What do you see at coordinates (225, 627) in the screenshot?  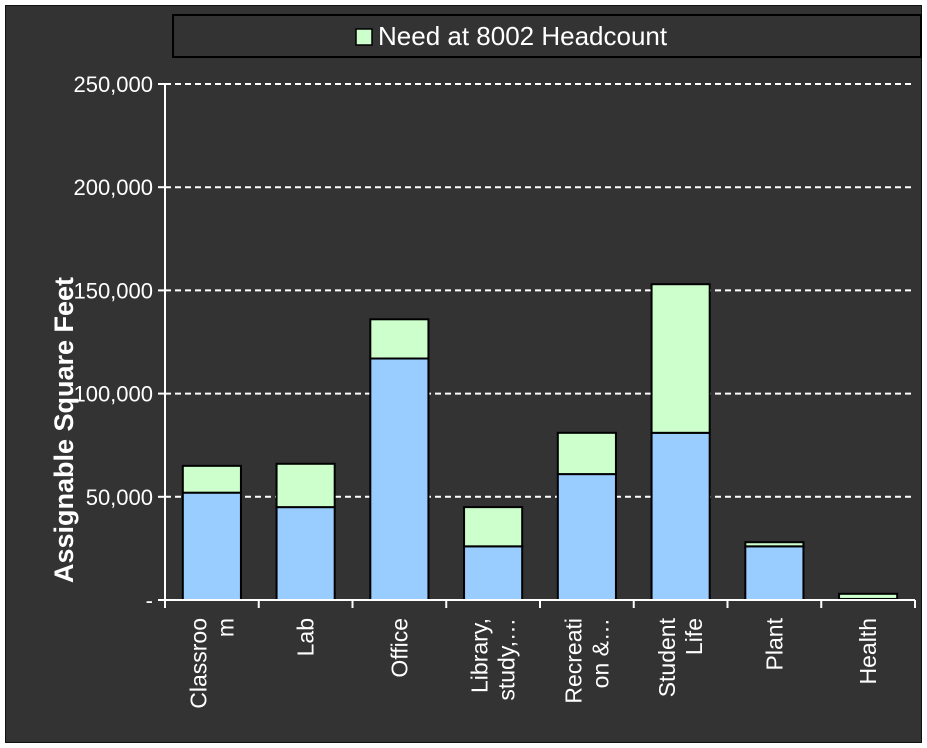 I see `x-category-label: m` at bounding box center [225, 627].